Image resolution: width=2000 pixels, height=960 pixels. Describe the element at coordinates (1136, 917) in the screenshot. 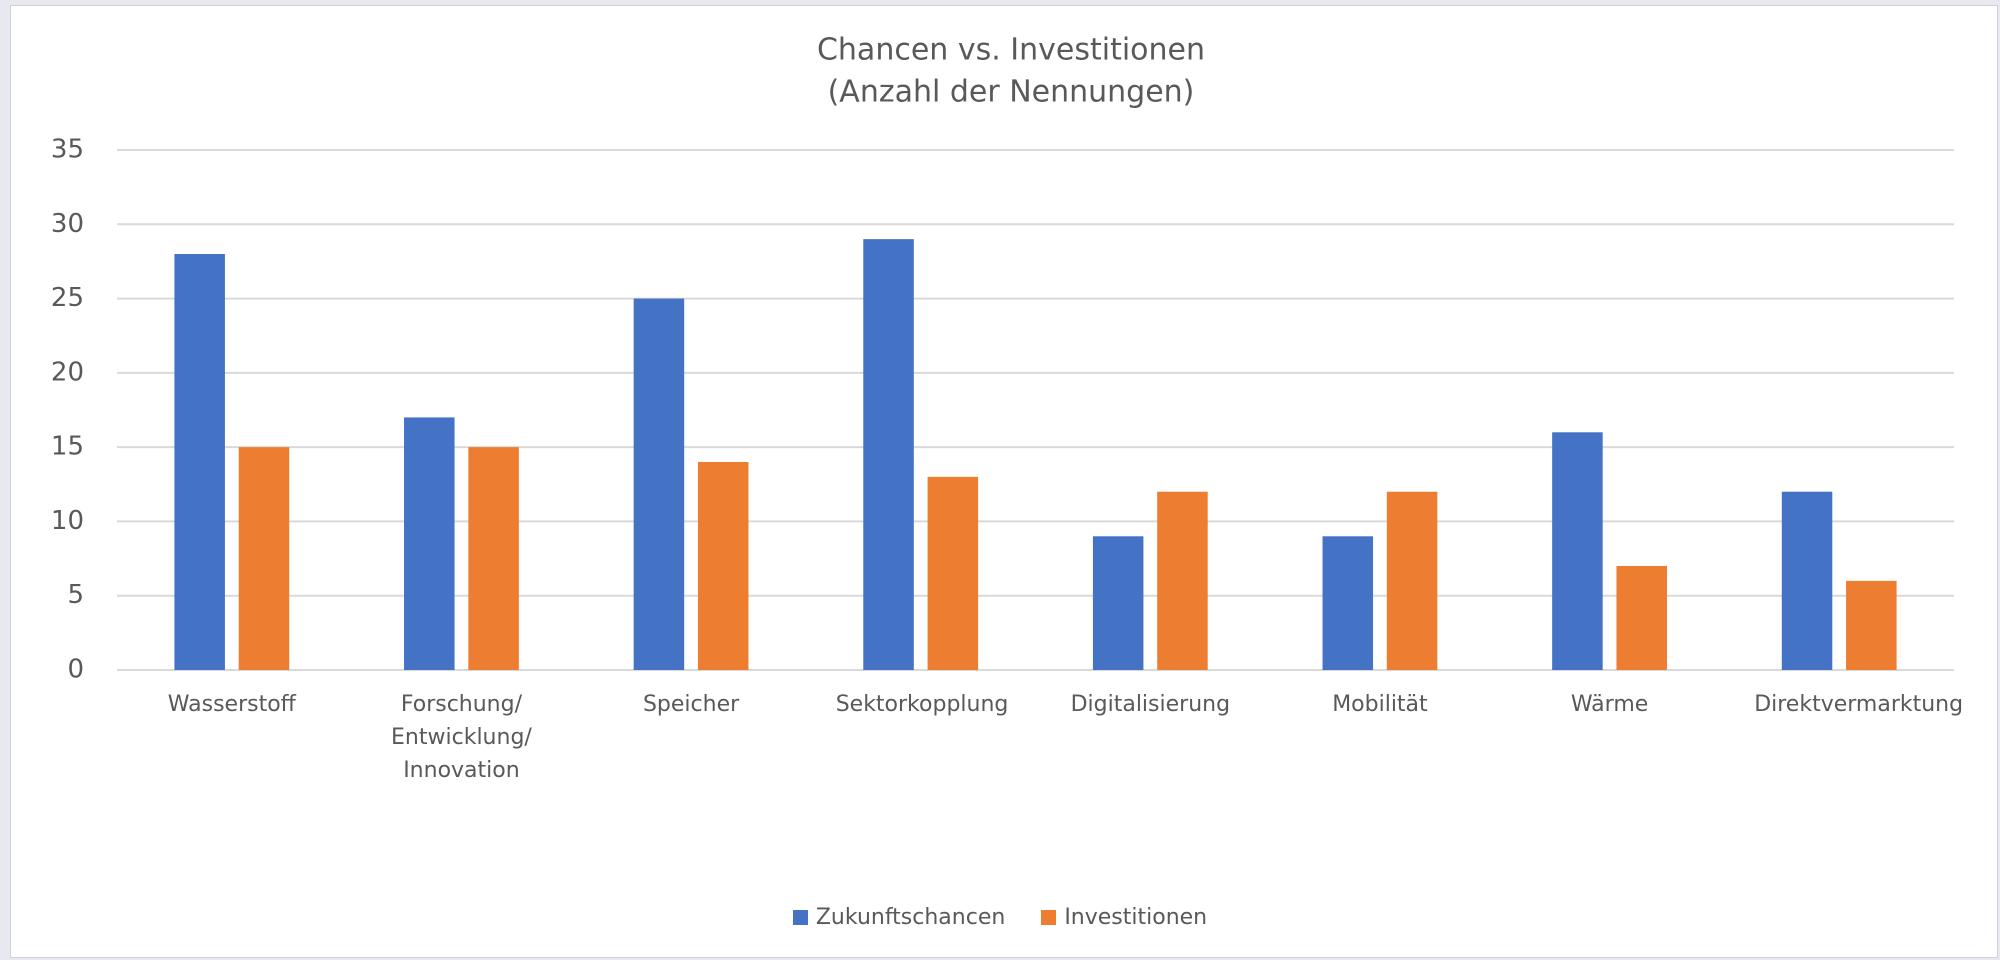

I see `legend-label: Investitionen` at that location.